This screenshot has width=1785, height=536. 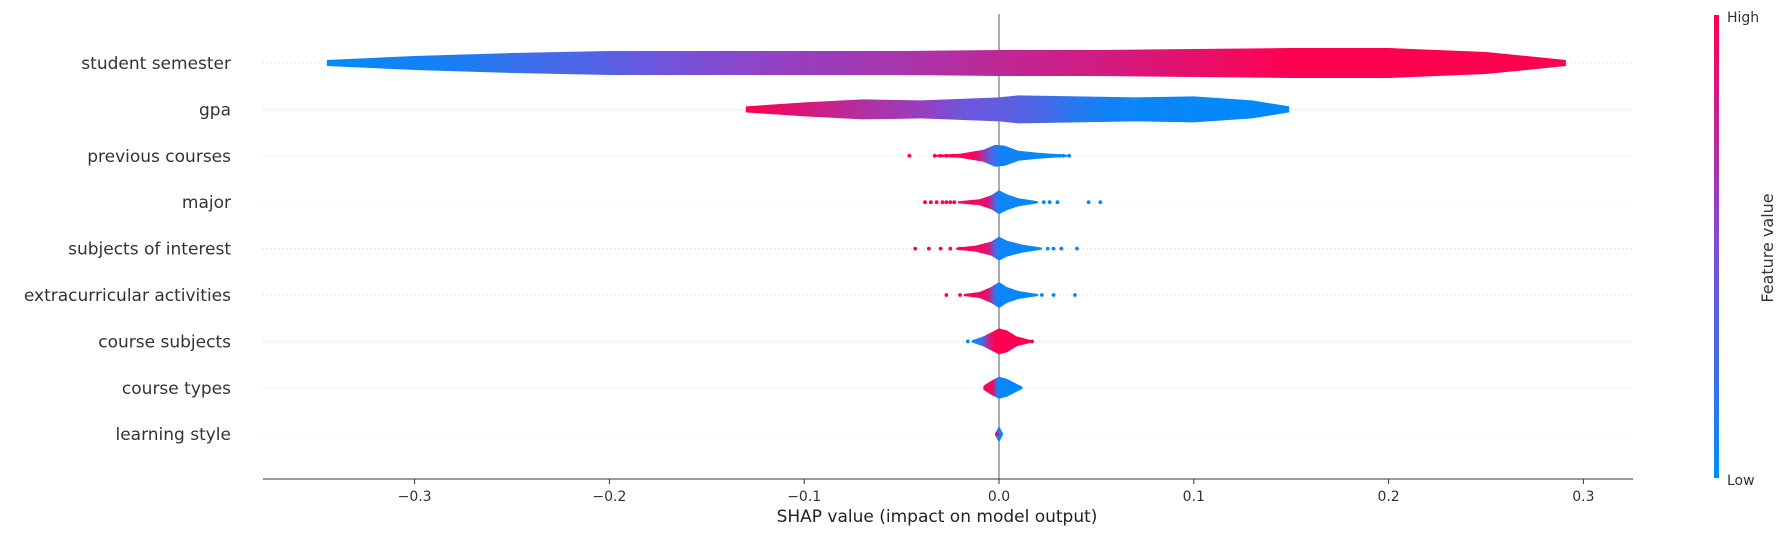 I want to click on x-tick-label-5: 0.2, so click(x=1388, y=497).